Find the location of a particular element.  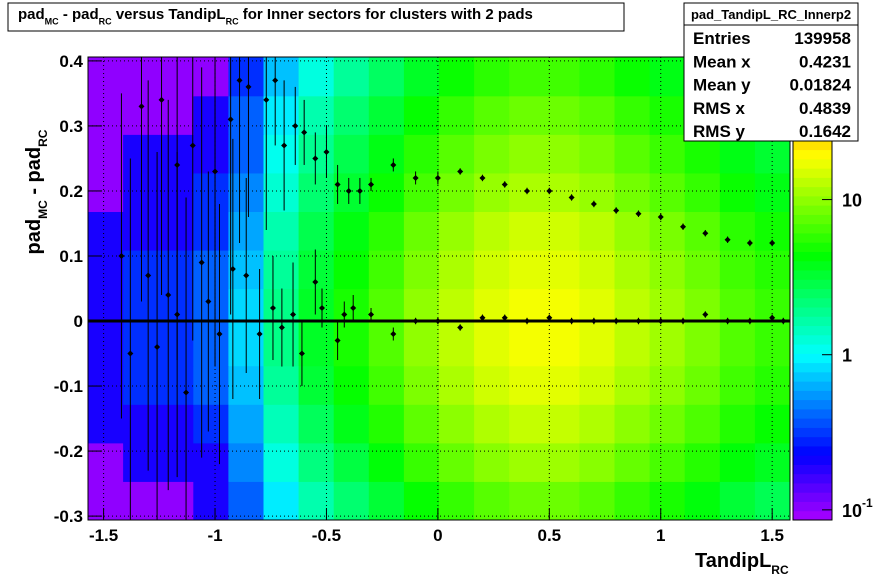

y-tick-label: 0 is located at coordinates (78, 321).